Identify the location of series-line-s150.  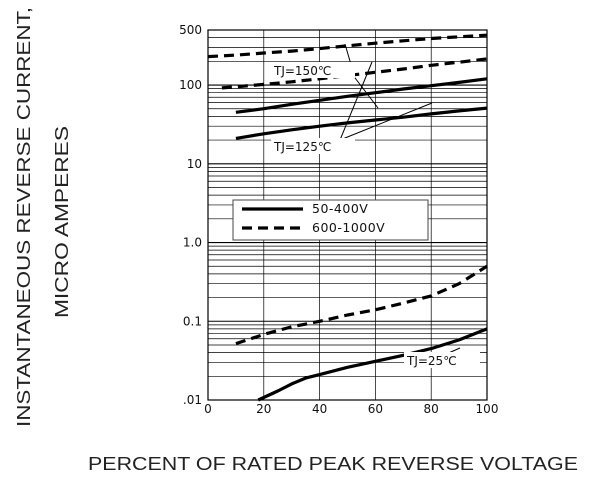
(361, 95).